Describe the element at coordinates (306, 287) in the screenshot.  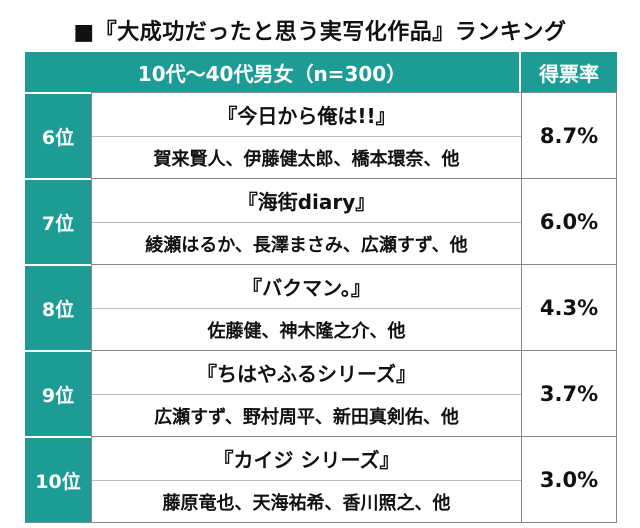
I see `work-title: 『バクマン。』` at that location.